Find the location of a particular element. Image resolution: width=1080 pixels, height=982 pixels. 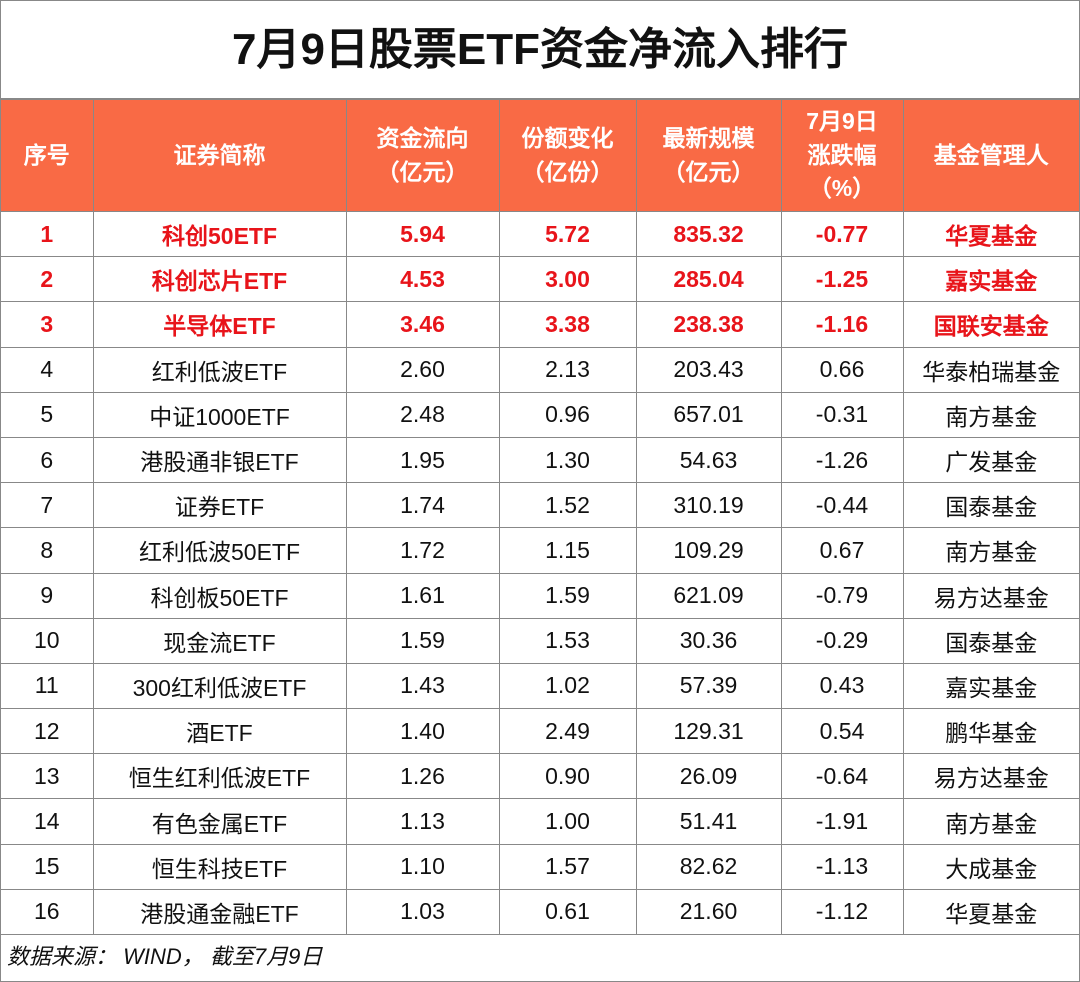

column-header: 资金流向 （亿元） is located at coordinates (422, 155).